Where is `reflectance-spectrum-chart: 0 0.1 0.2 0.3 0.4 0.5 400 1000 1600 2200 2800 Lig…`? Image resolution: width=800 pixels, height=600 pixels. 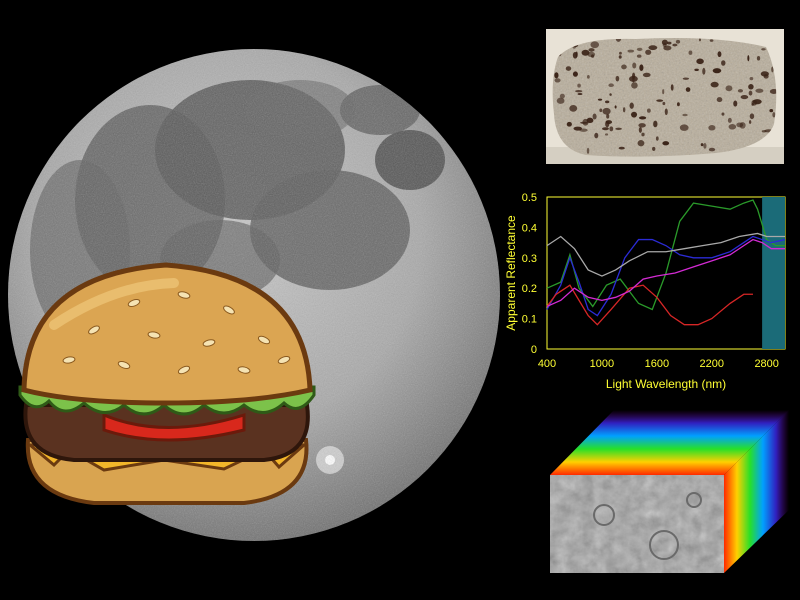 reflectance-spectrum-chart: 0 0.1 0.2 0.3 0.4 0.5 400 1000 1600 2200 2800 Lig… is located at coordinates (645, 291).